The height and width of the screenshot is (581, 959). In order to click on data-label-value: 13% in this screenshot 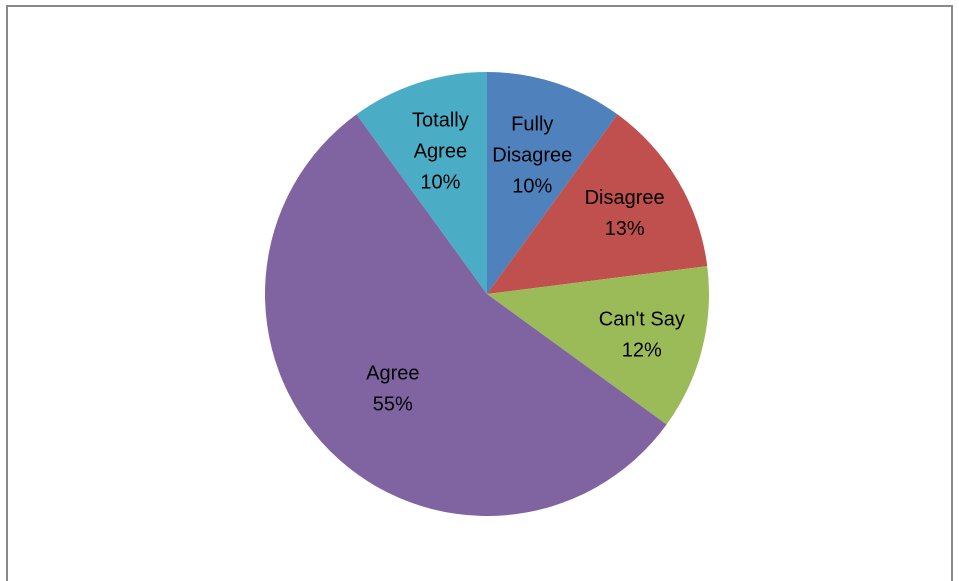, I will do `click(625, 229)`.